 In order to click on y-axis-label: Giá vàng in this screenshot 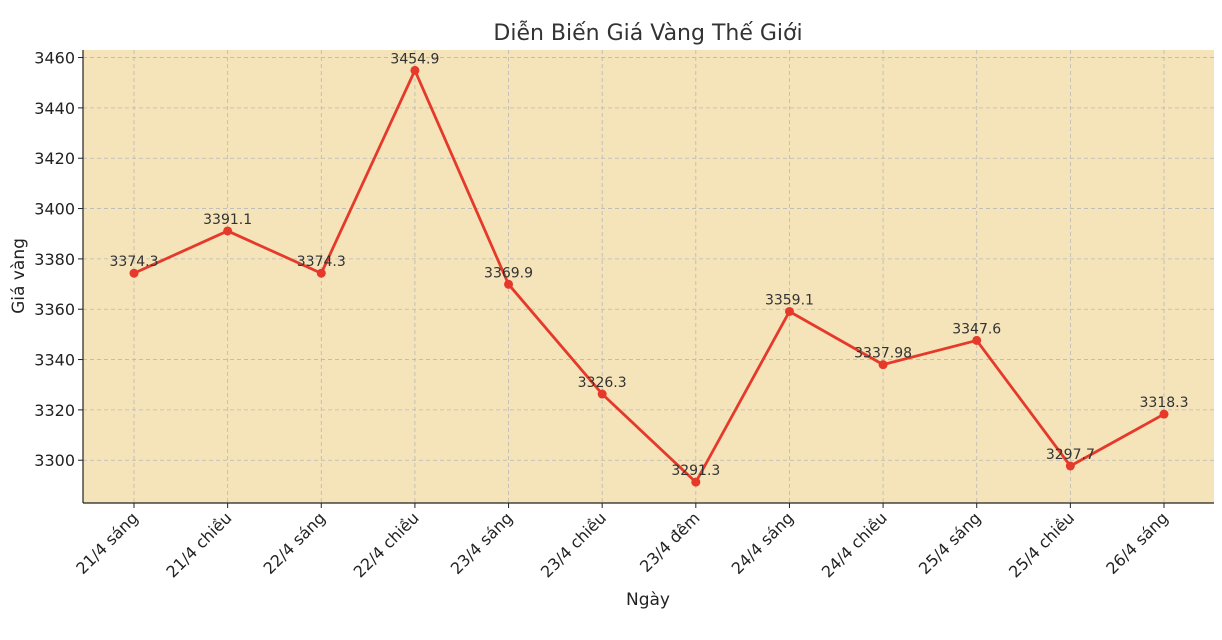, I will do `click(19, 276)`.